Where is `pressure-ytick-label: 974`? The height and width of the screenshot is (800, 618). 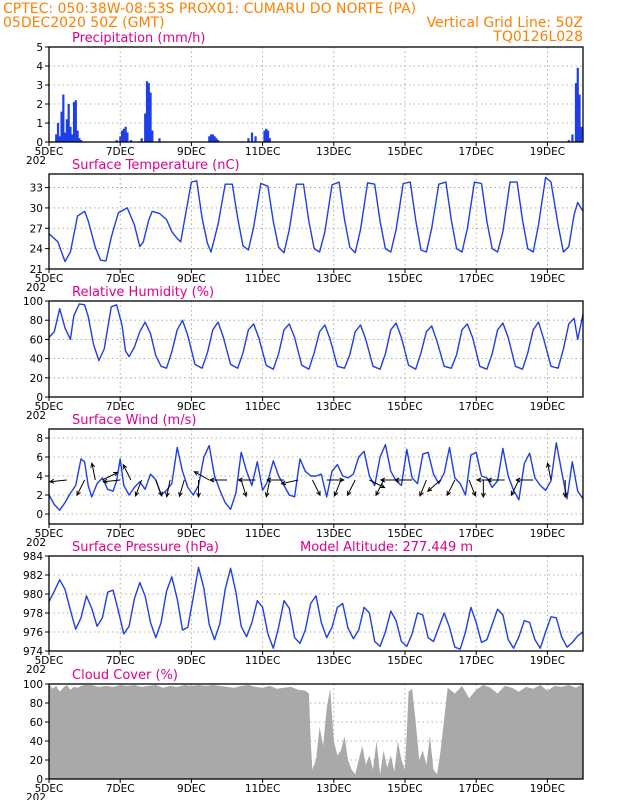
pressure-ytick-label: 974 is located at coordinates (33, 652).